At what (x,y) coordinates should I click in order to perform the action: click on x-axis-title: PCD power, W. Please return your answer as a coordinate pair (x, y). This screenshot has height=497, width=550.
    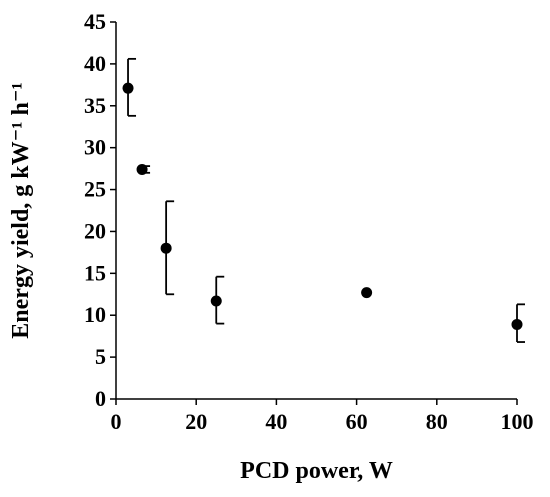
    Looking at the image, I should click on (316, 471).